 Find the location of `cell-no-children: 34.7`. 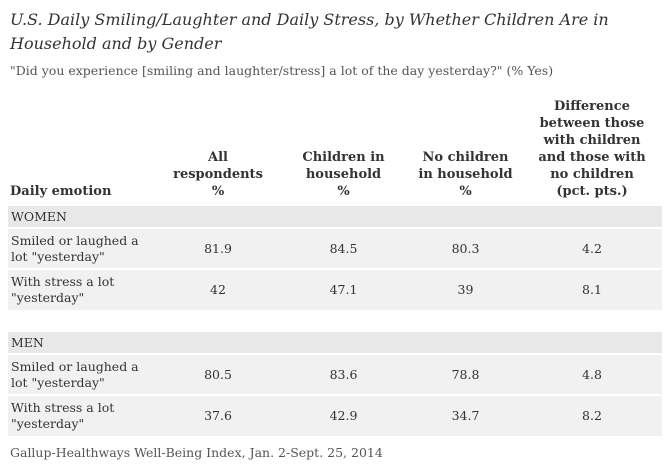

cell-no-children: 34.7 is located at coordinates (465, 415).